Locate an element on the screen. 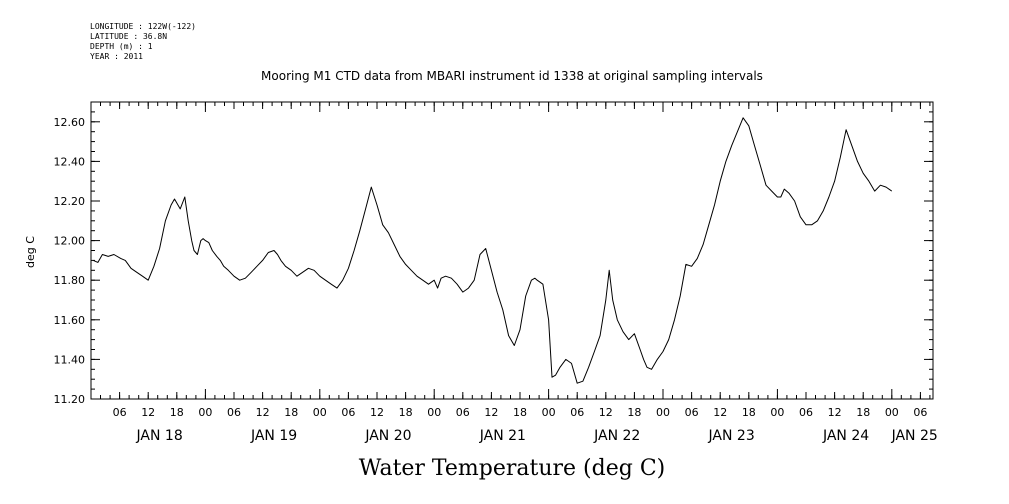  x-day-label: JAN 24 is located at coordinates (845, 436).